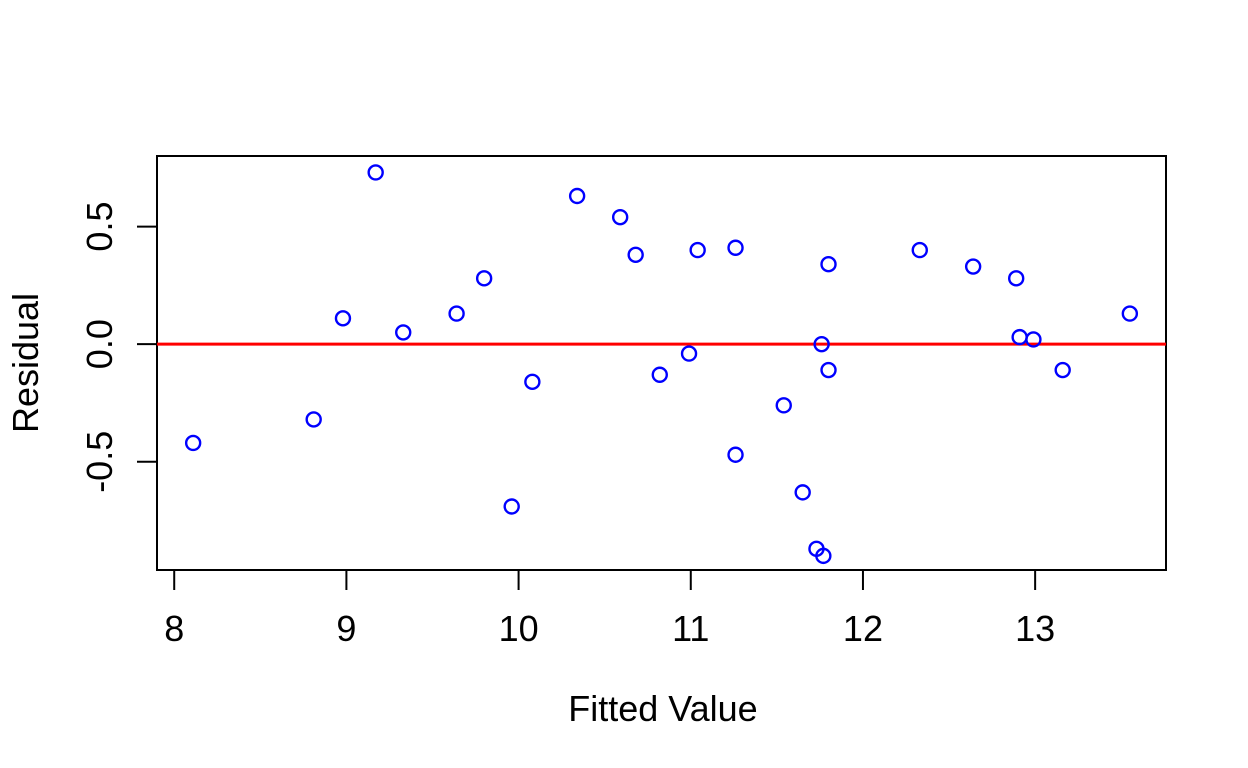  Describe the element at coordinates (147, 344) in the screenshot. I see `y-axis-ticks` at that location.